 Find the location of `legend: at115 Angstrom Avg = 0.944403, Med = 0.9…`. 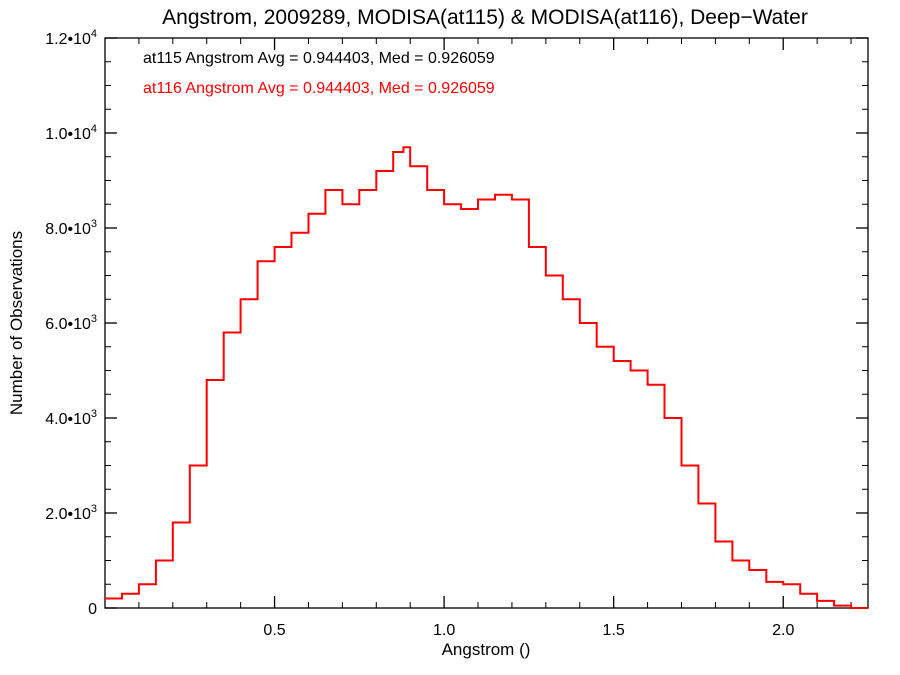

legend: at115 Angstrom Avg = 0.944403, Med = 0.9… is located at coordinates (319, 73).